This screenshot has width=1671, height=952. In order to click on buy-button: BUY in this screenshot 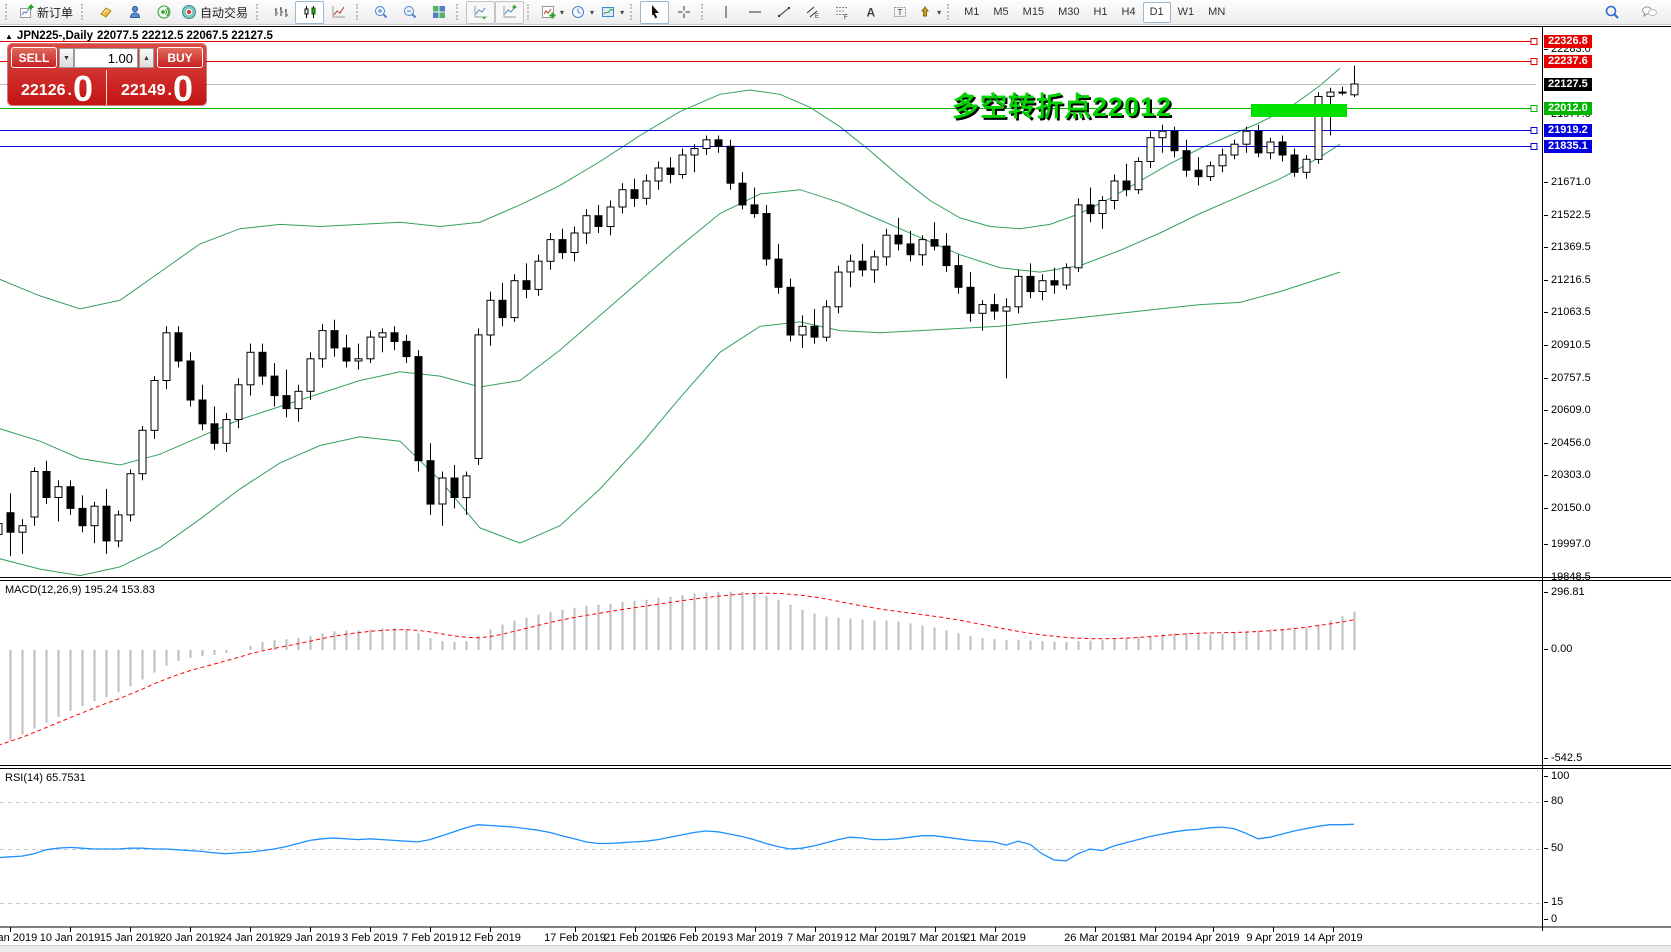, I will do `click(180, 57)`.